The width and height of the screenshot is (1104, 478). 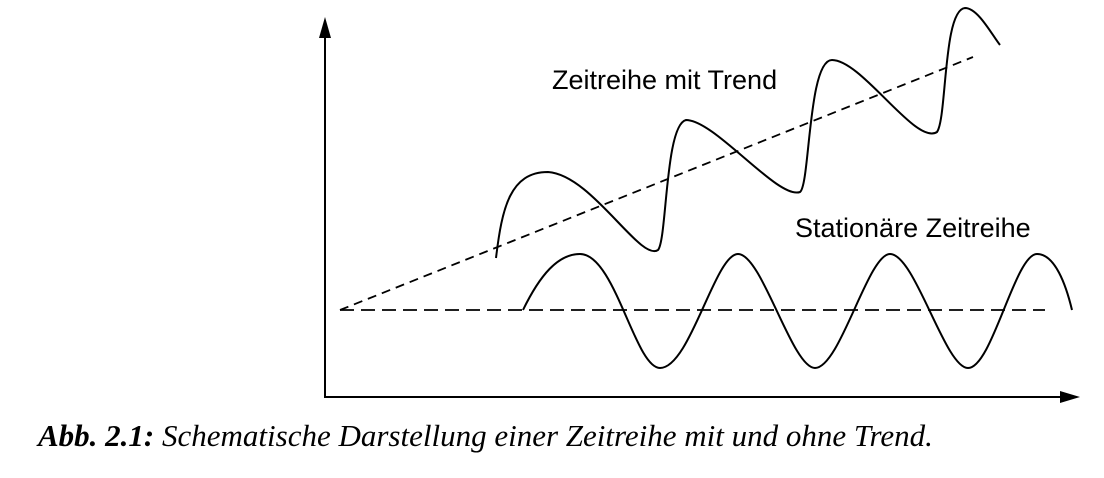 What do you see at coordinates (797, 311) in the screenshot?
I see `stationary-series-curve` at bounding box center [797, 311].